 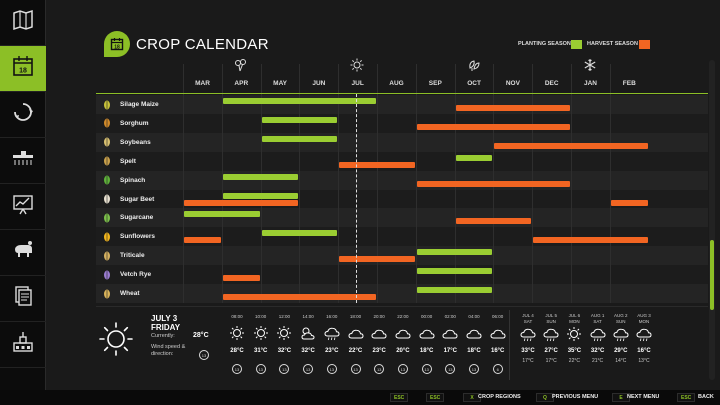 I want to click on crop-row-sugarcane: Sugarcane, so click(x=127, y=217).